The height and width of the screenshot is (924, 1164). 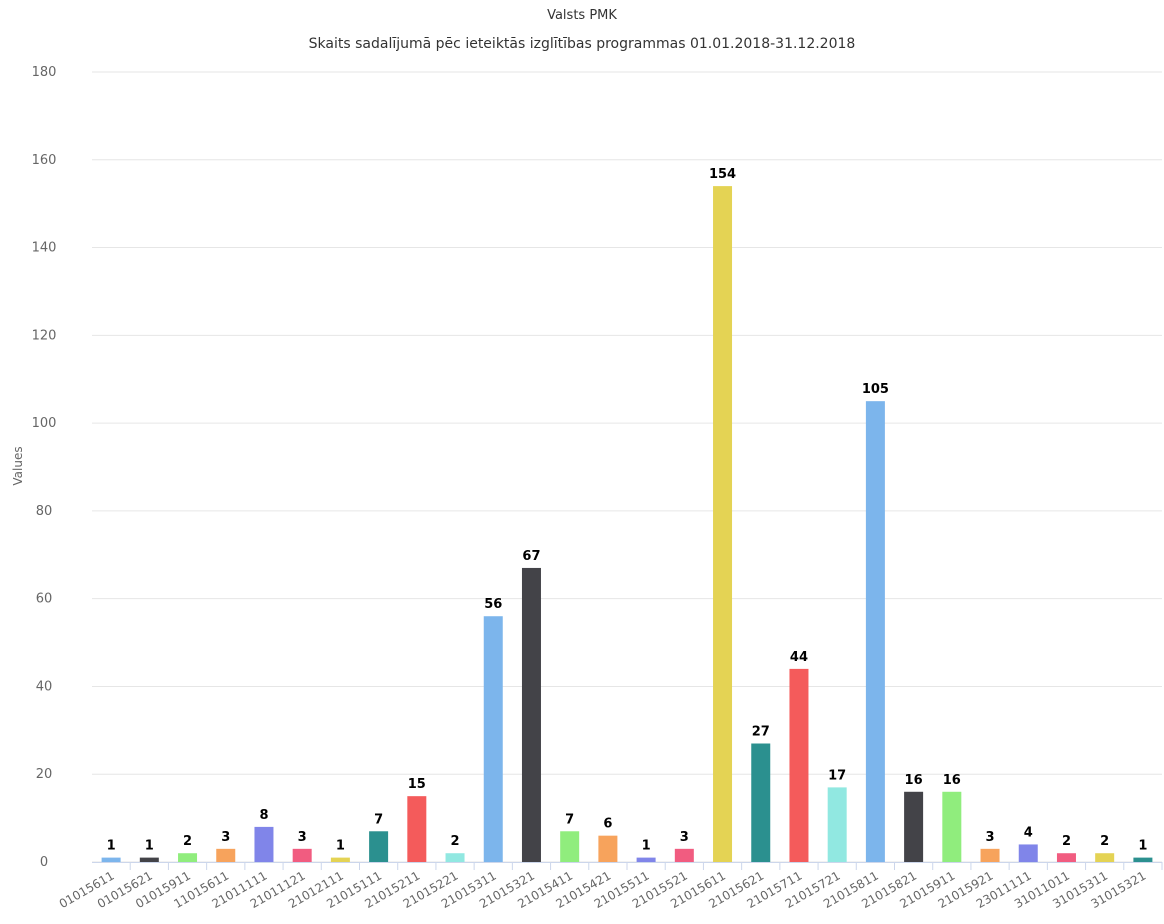 I want to click on data-label: 4, so click(x=1028, y=832).